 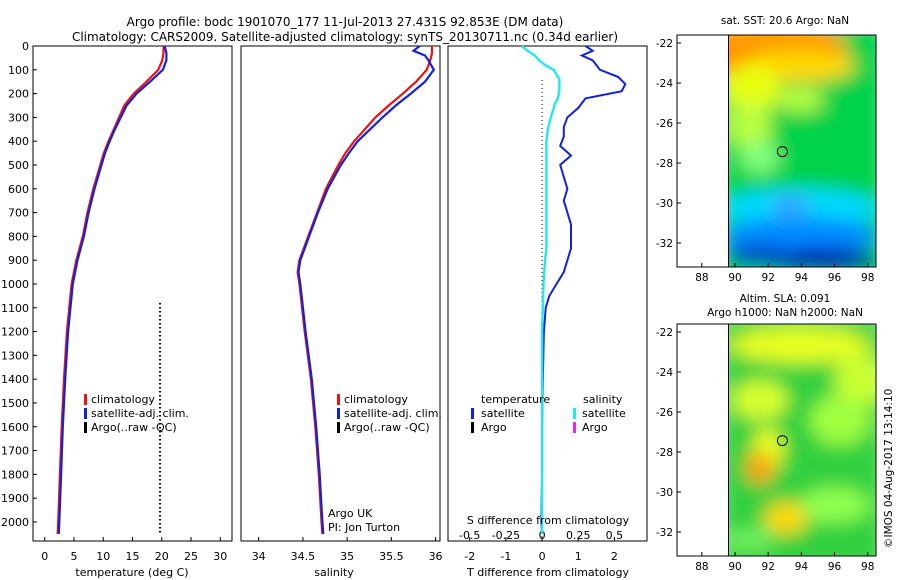 I want to click on temperature-axis-ticks: 0 5 10 15 20 25 30, so click(x=134, y=550).